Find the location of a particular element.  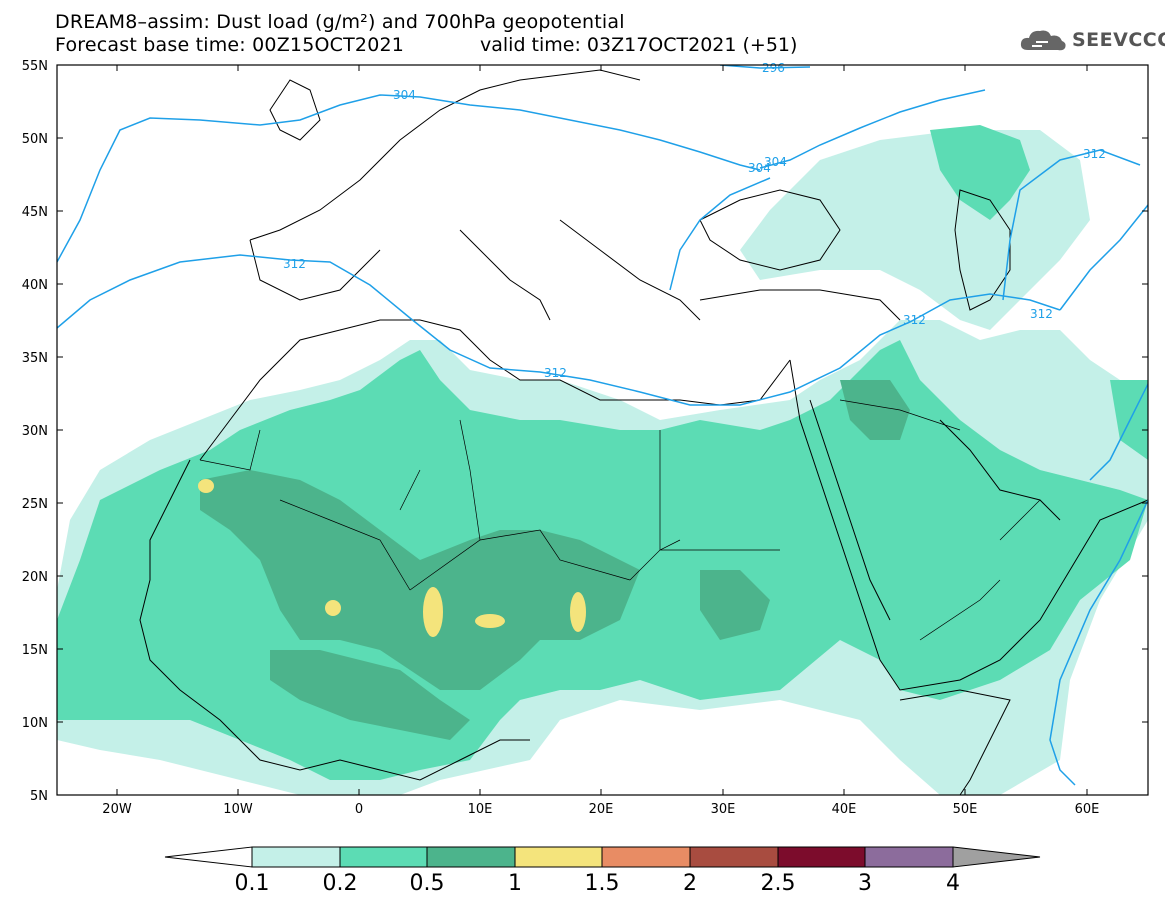

lon-tick-labels: 20W 10W 0 10E 20E 30E 40E 50E 60E is located at coordinates (600, 809).